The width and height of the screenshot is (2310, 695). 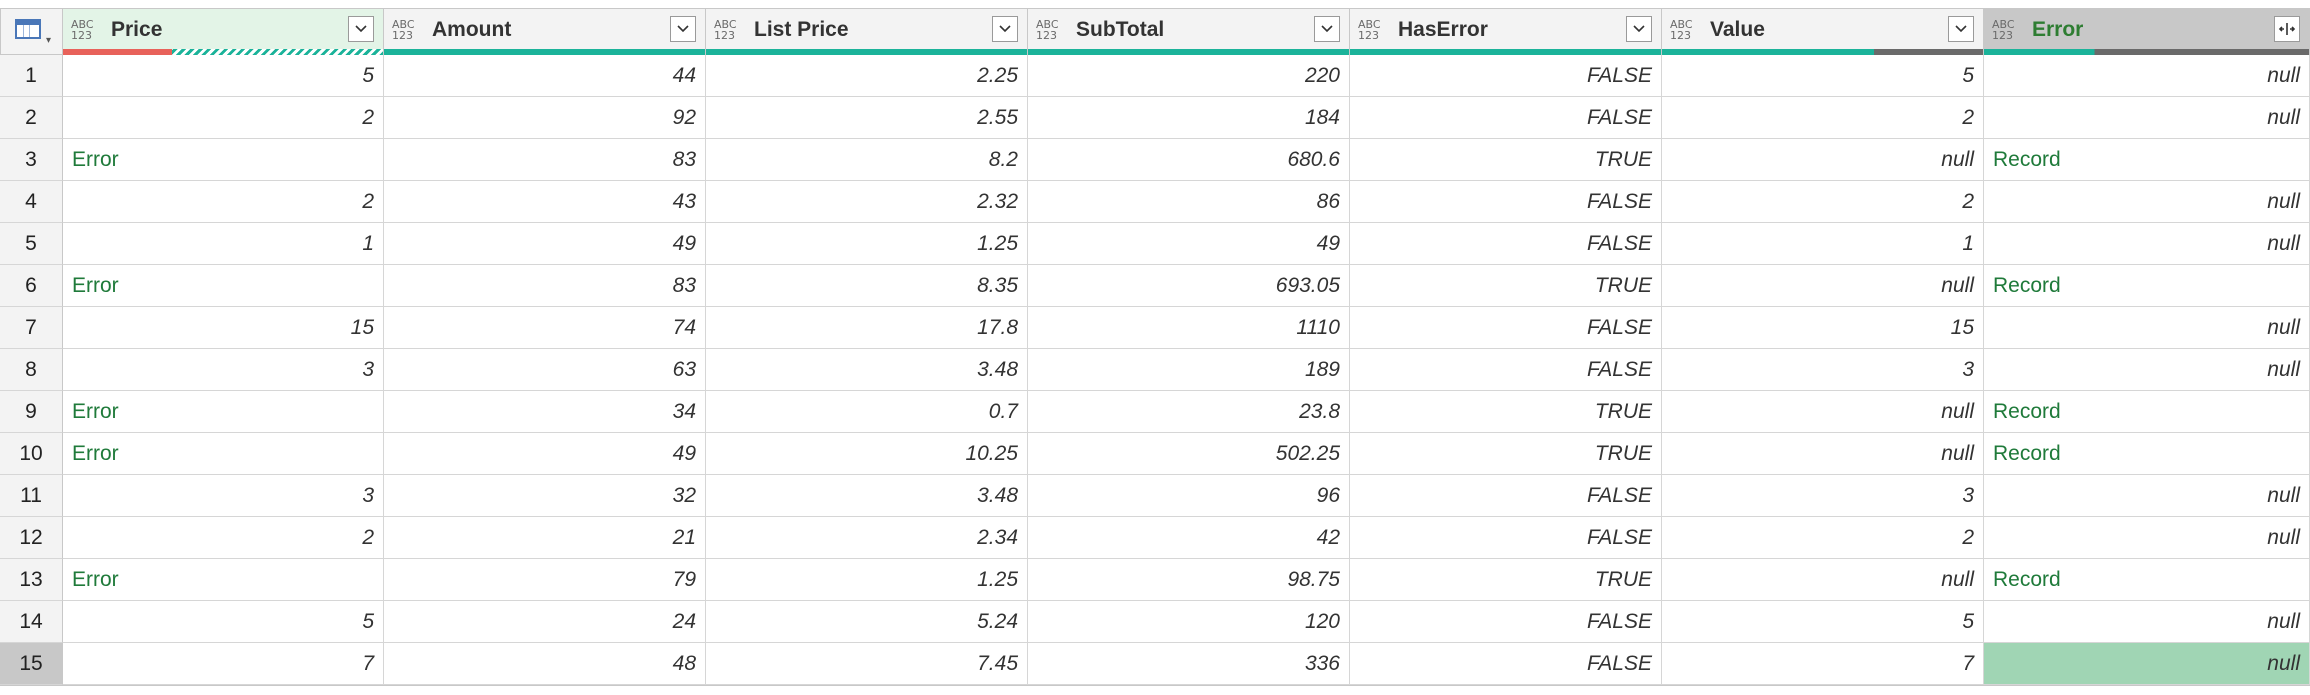 What do you see at coordinates (1189, 496) in the screenshot?
I see `table-cell: 96` at bounding box center [1189, 496].